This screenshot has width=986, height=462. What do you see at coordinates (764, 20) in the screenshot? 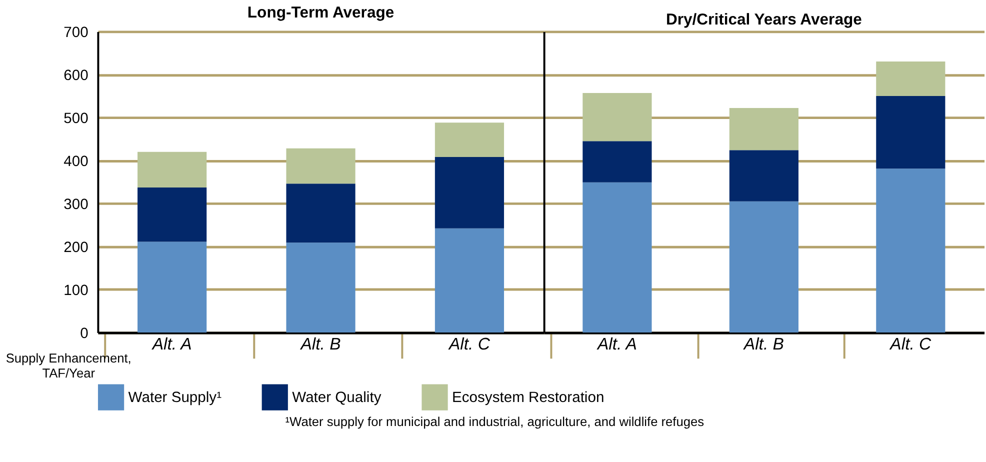
I see `chart-title: Dry/Critical Years Average` at bounding box center [764, 20].